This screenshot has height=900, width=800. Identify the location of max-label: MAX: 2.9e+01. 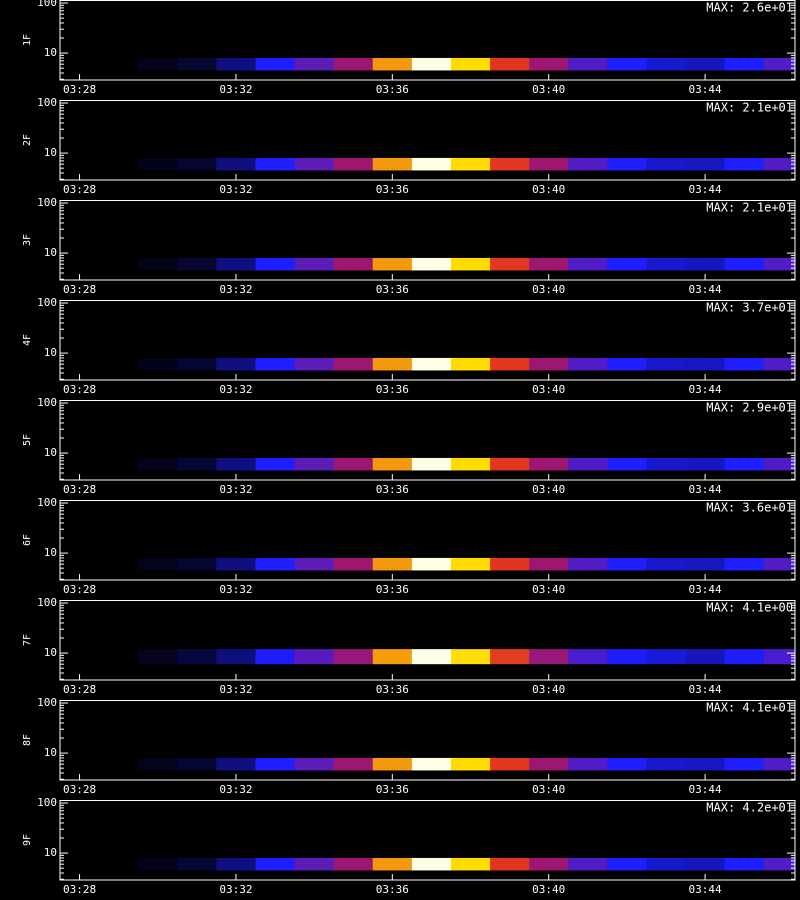
(749, 408).